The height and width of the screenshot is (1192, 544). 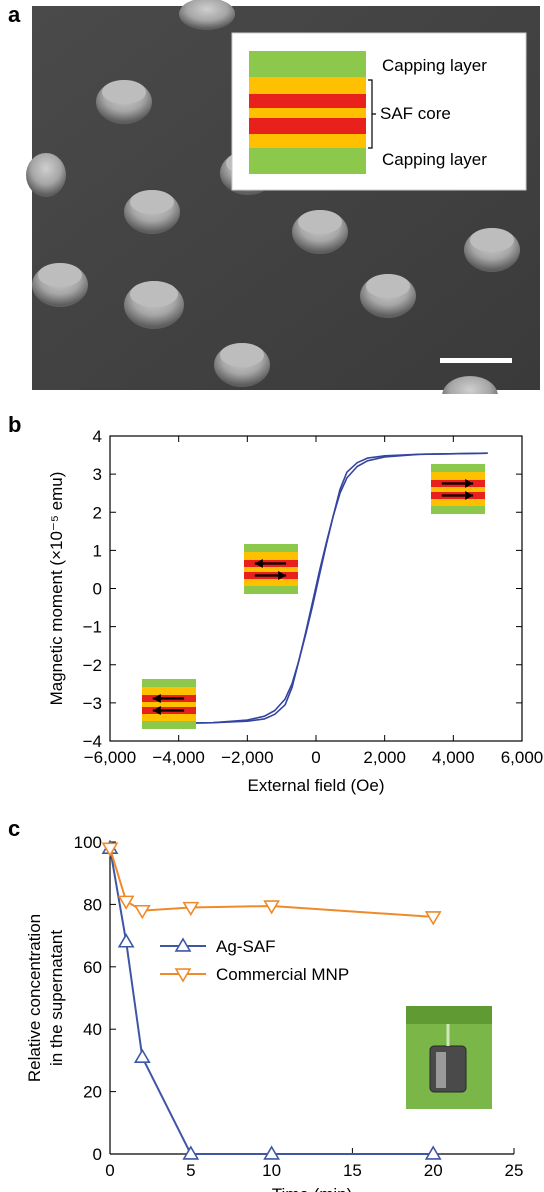 What do you see at coordinates (271, 1170) in the screenshot?
I see `x-tick-label: 10` at bounding box center [271, 1170].